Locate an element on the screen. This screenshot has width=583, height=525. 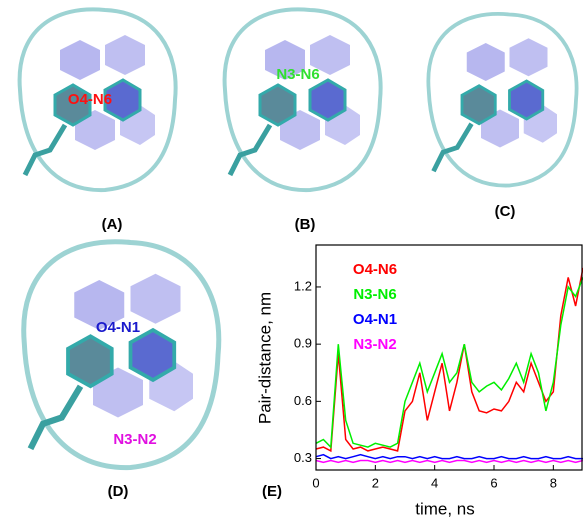
x-tick-label: 6 is located at coordinates (493, 482).